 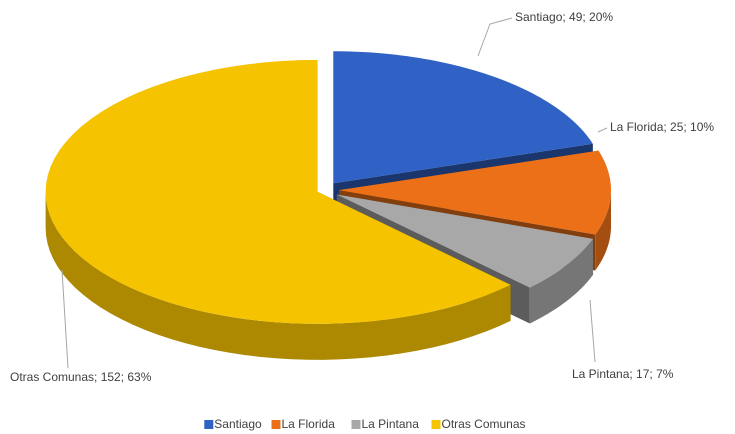 What do you see at coordinates (391, 424) in the screenshot?
I see `legend-label: La Pintana` at bounding box center [391, 424].